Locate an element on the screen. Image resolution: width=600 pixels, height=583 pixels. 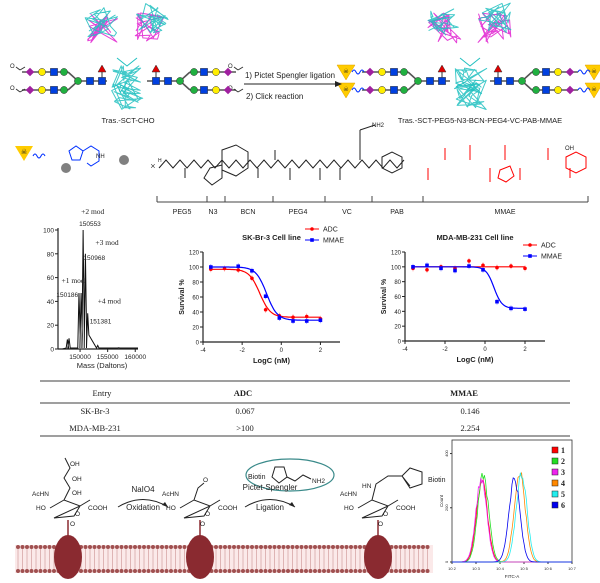
legend-marker is located at coordinates (312, 240).